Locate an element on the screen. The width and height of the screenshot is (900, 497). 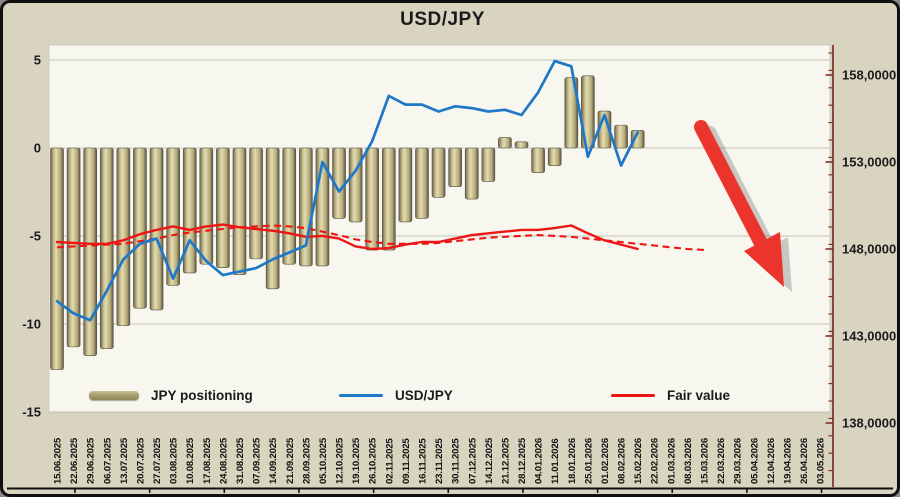
right-axis-label: 153,0000 is located at coordinates (869, 162).